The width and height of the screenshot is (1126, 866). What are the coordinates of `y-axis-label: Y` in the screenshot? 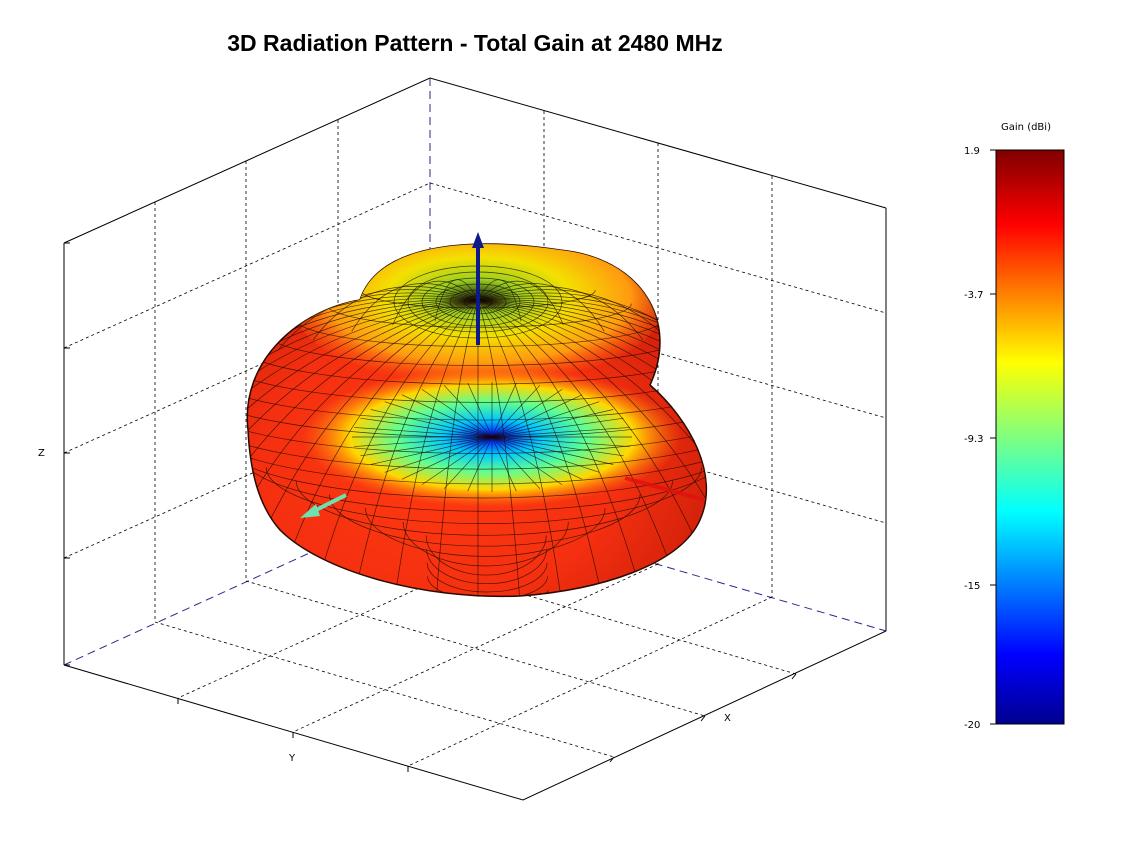 It's located at (292, 758).